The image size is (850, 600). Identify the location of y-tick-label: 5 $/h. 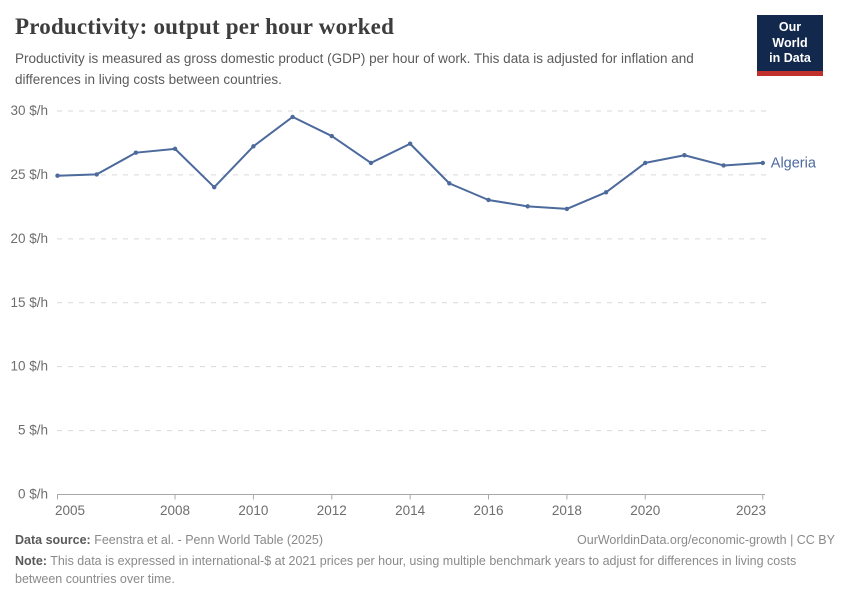
(33, 430).